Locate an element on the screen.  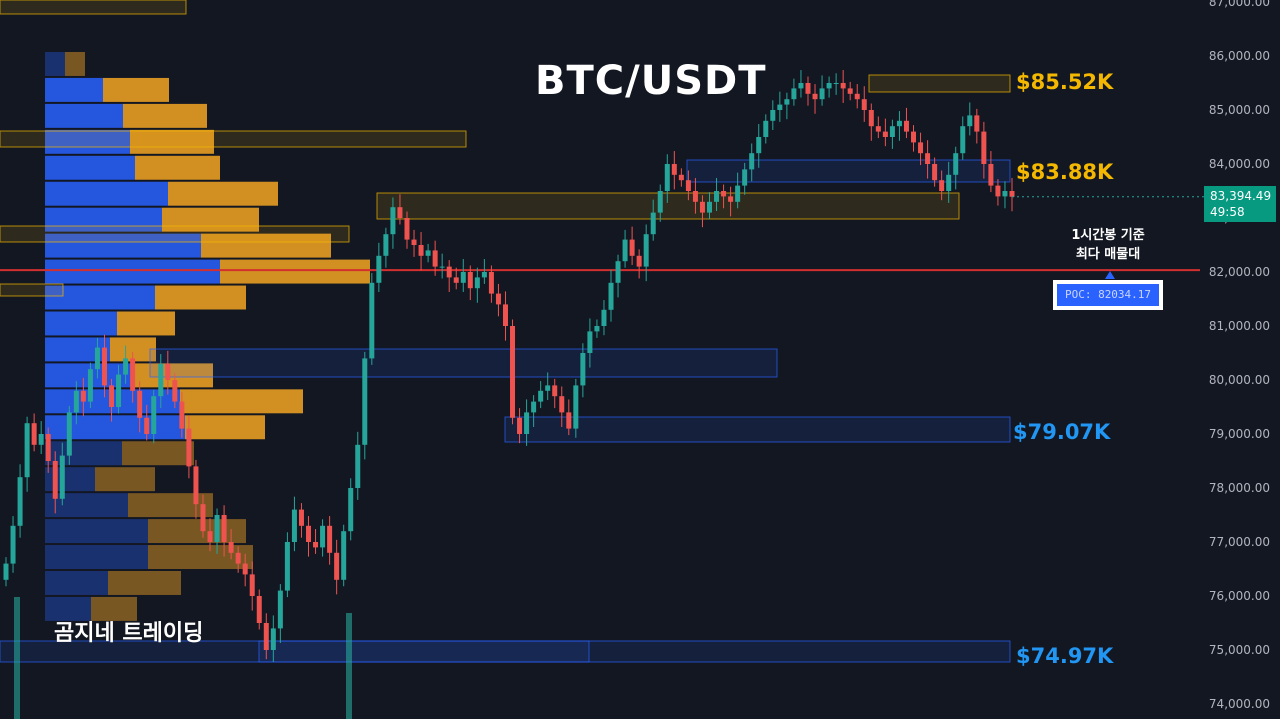
poc-annotation-line1: 1시간봉 기준 is located at coordinates (1108, 235).